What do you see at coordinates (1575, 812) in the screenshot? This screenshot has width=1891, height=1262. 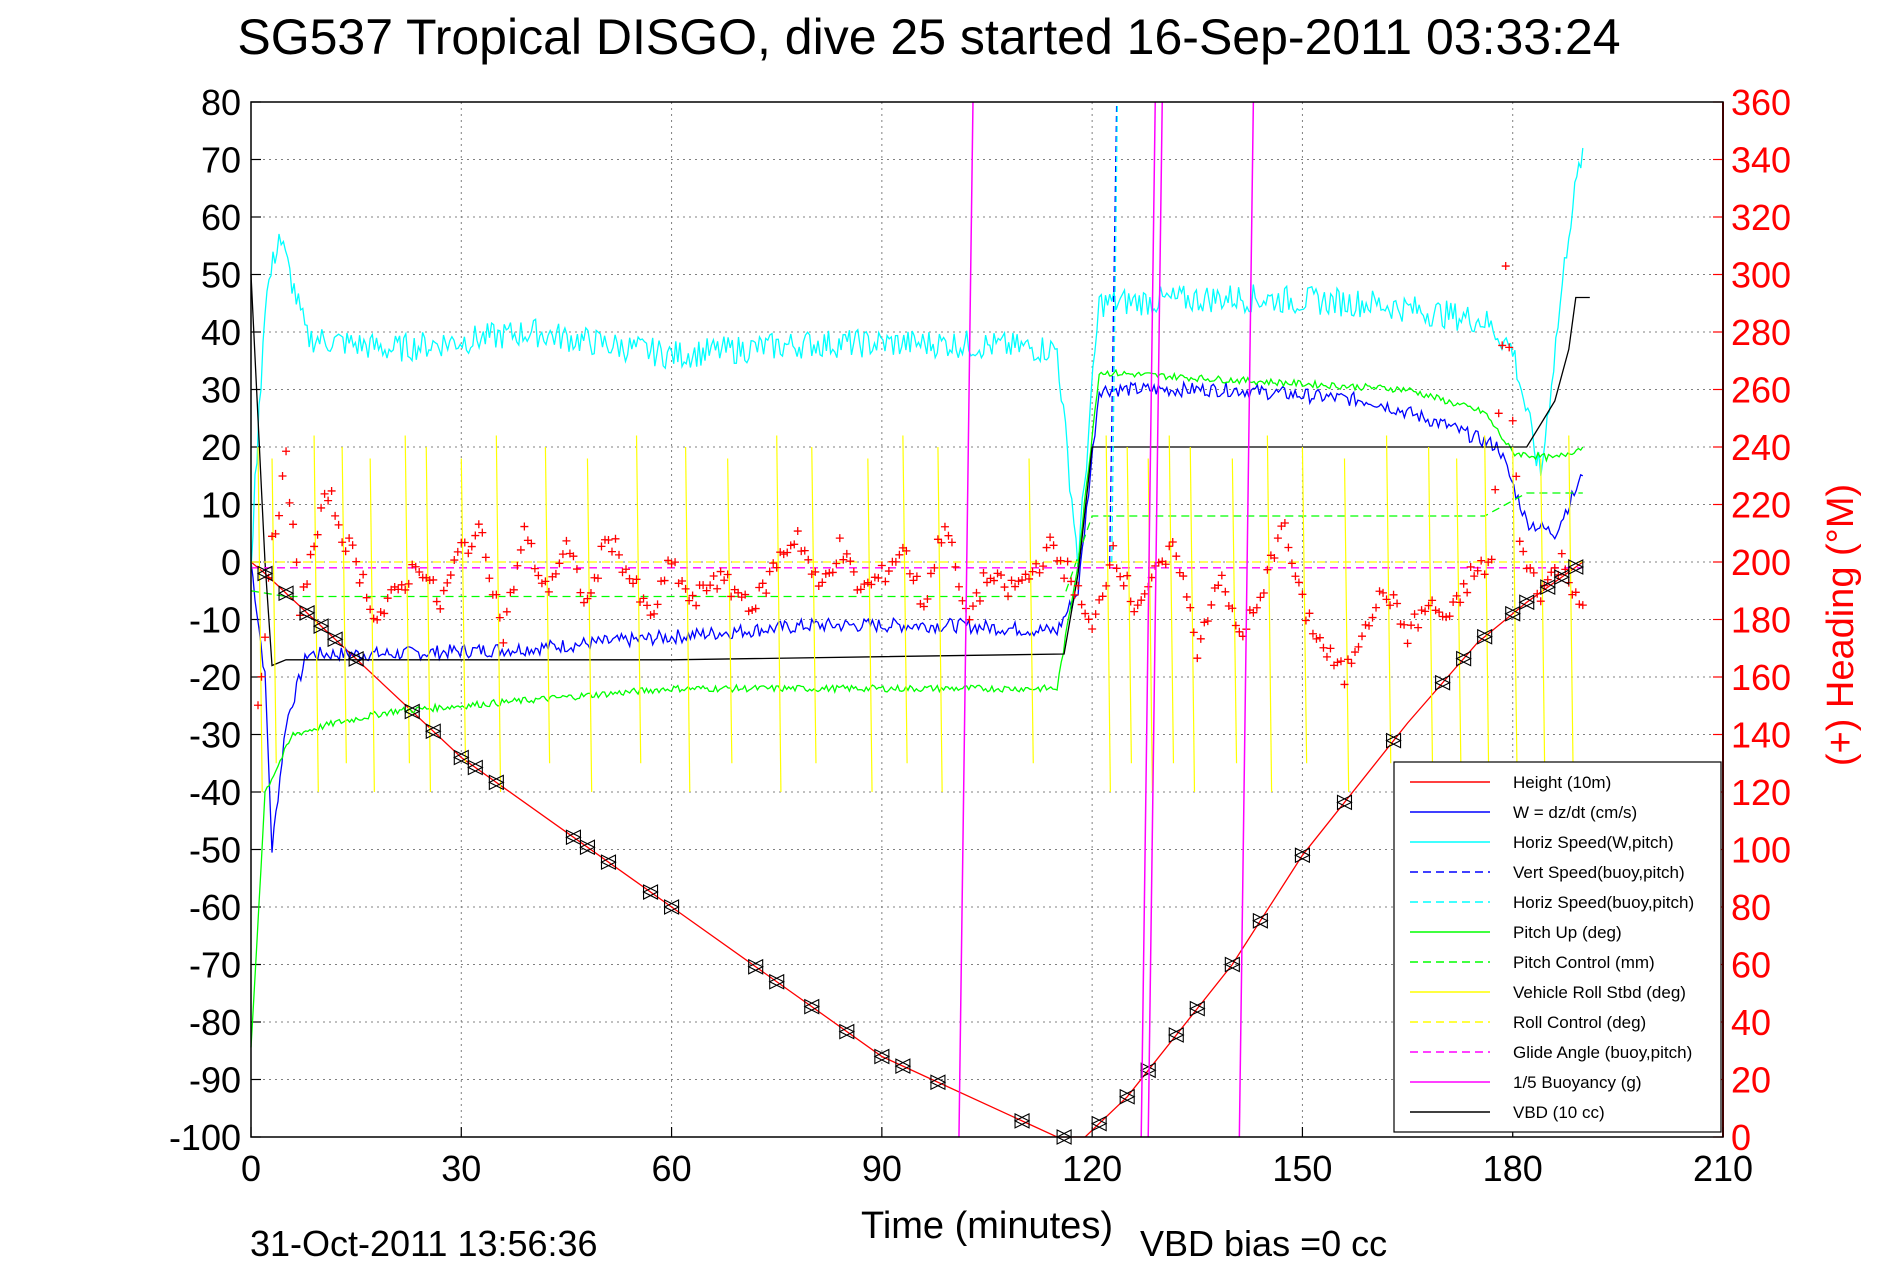 I see `legend-label: W = dz/dt (cm/s)` at bounding box center [1575, 812].